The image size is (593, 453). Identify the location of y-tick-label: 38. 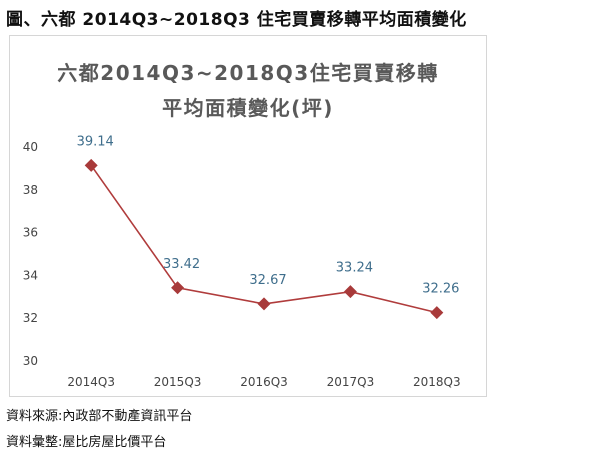
(30, 190).